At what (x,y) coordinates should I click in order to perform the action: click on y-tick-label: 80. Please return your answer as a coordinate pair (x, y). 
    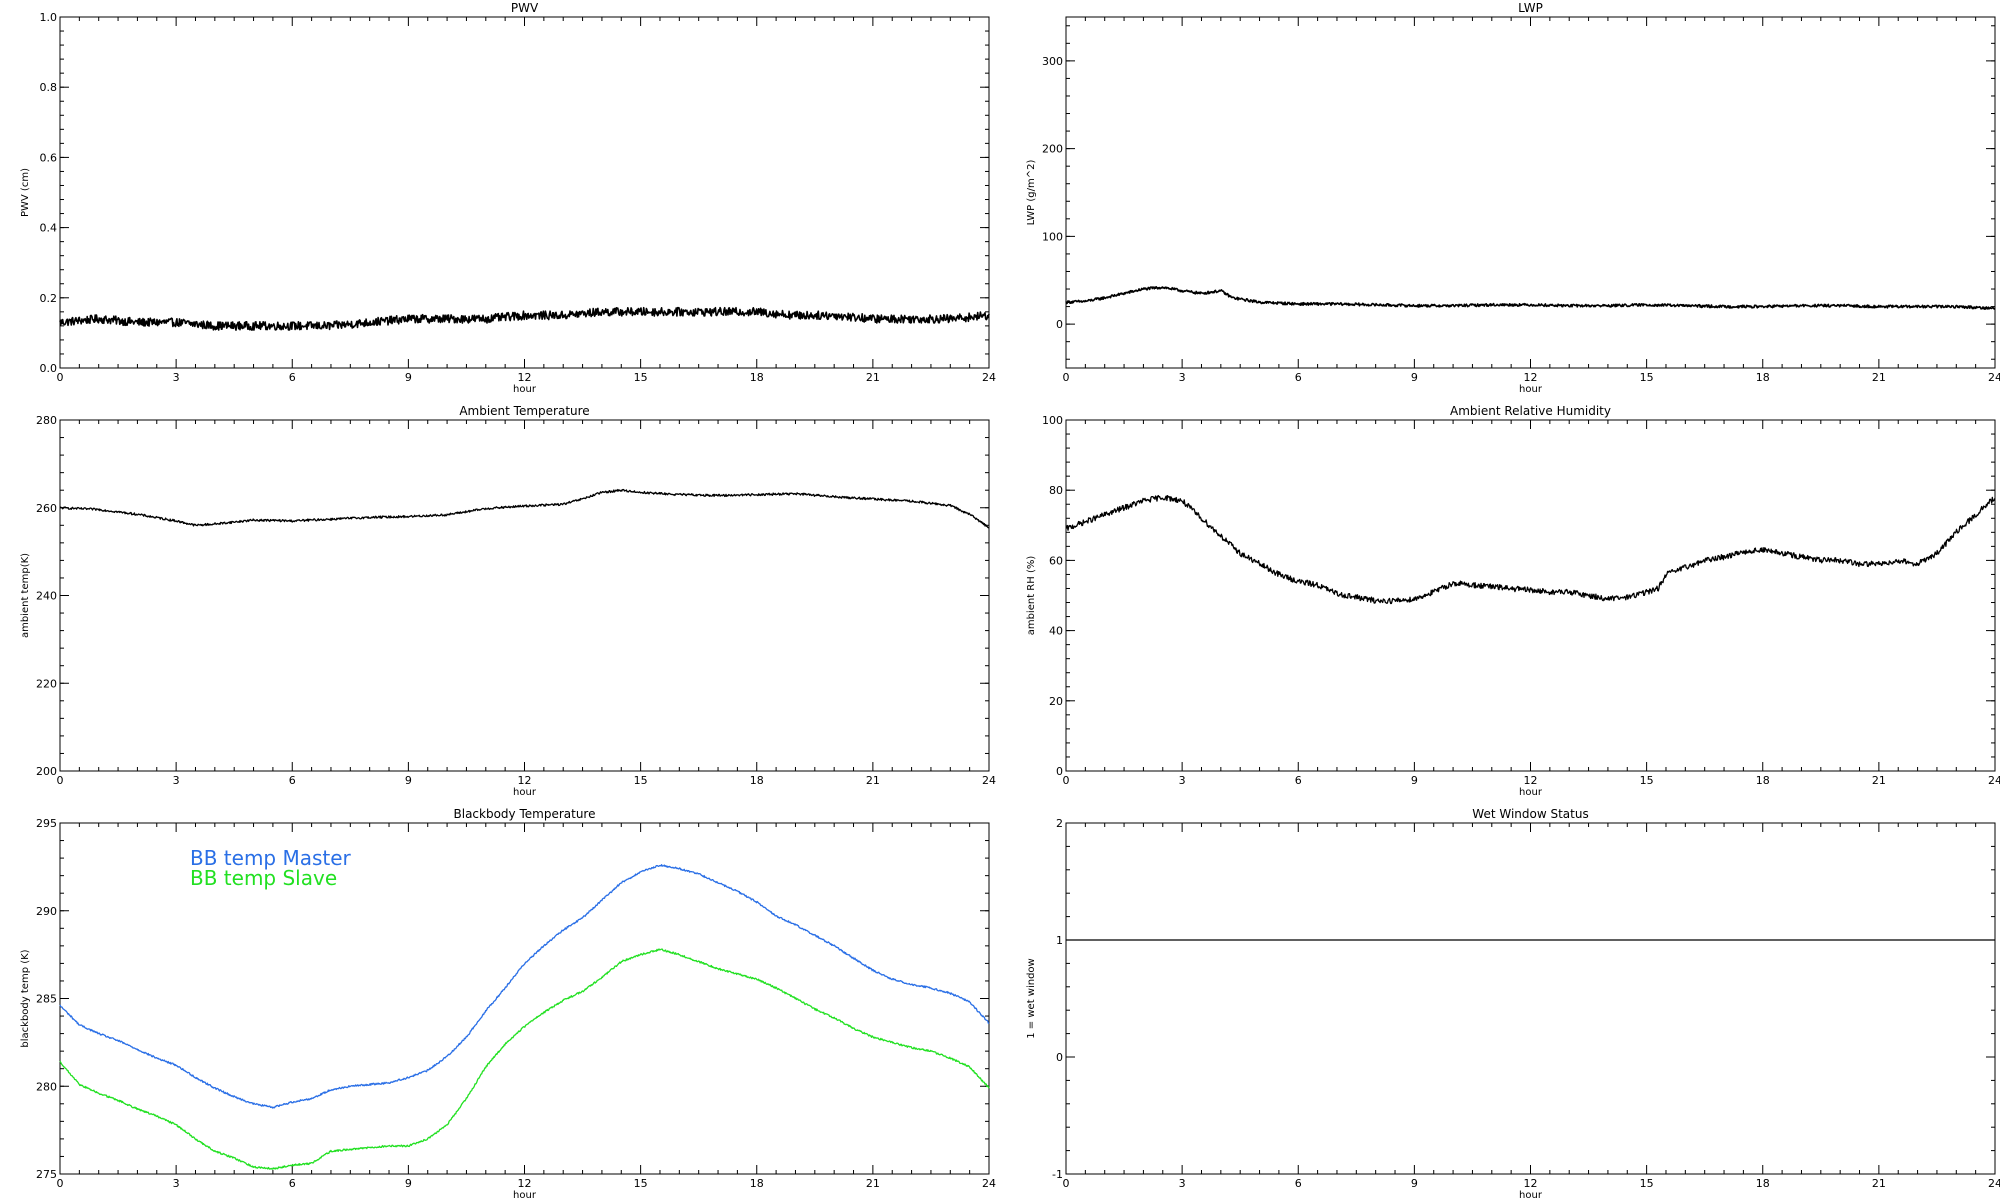
    Looking at the image, I should click on (1056, 490).